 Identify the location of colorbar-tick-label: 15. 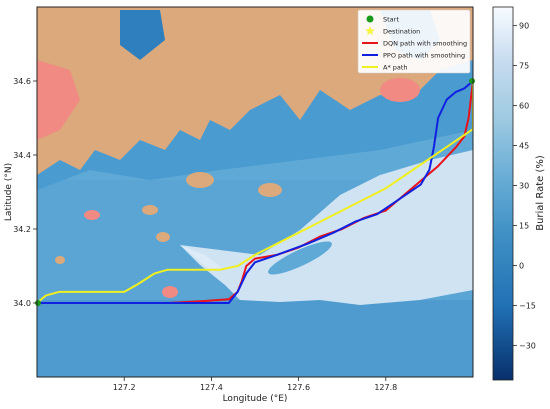
(524, 225).